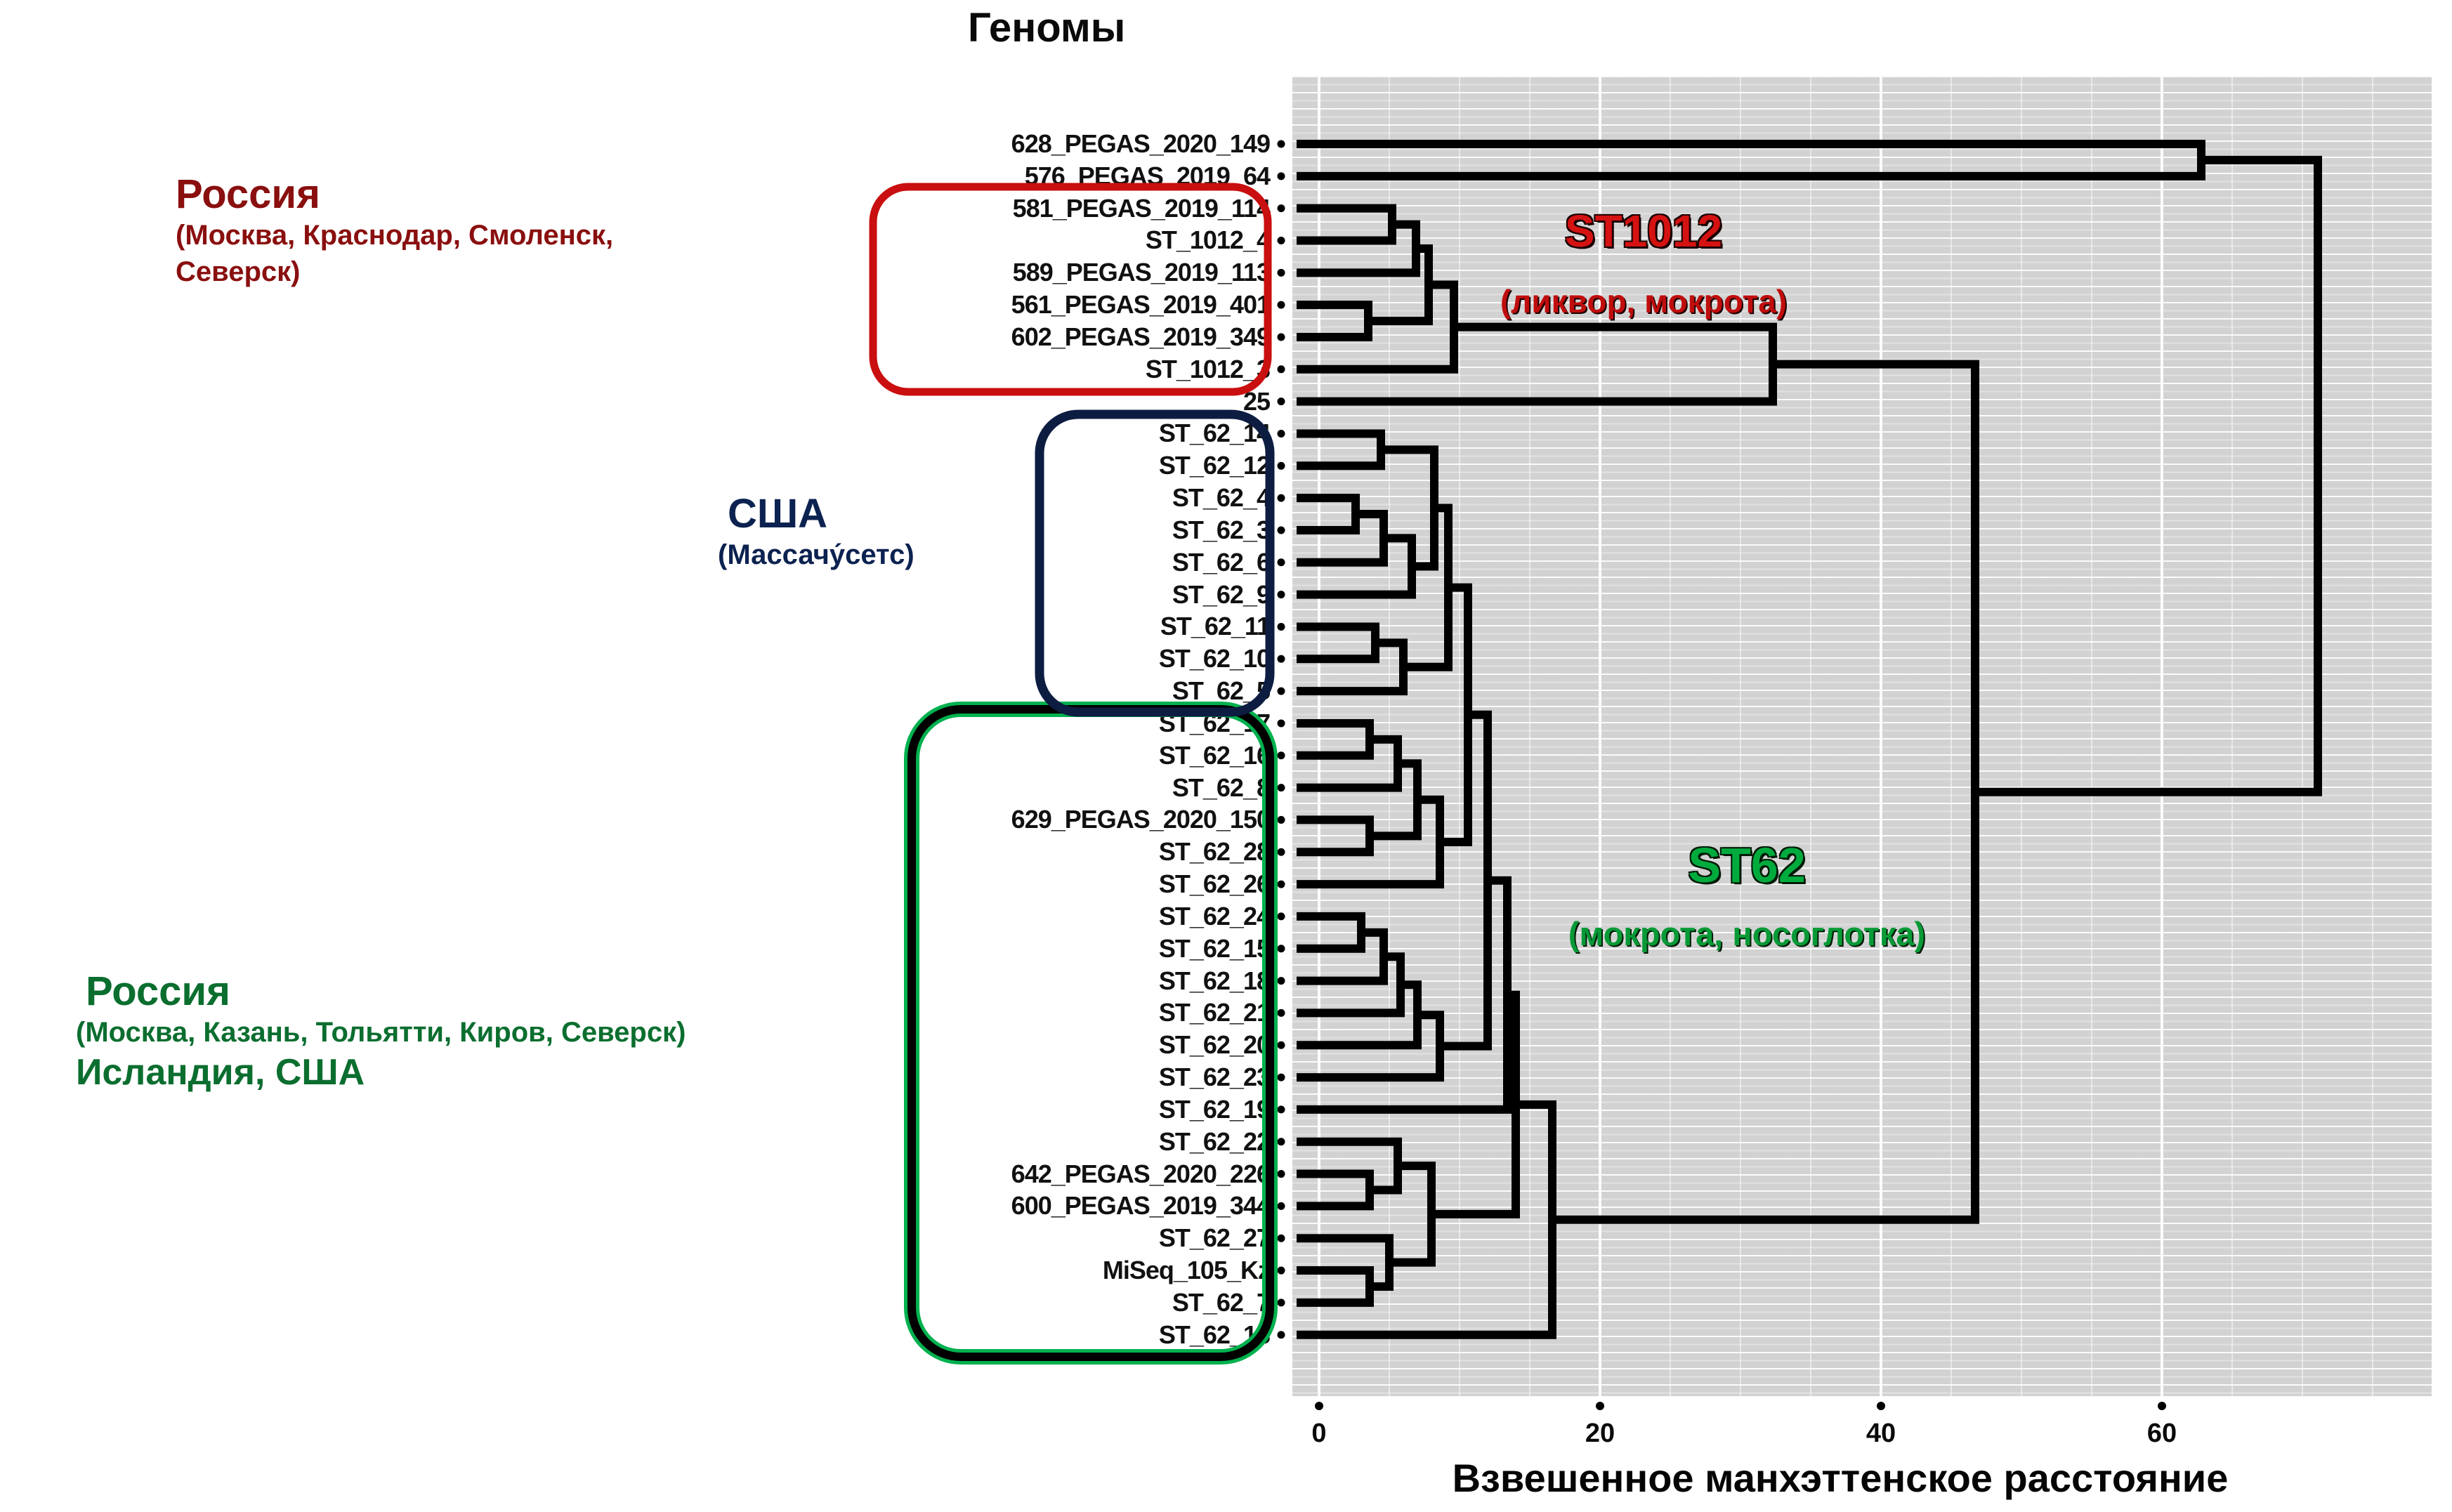 The width and height of the screenshot is (2452, 1512). I want to click on leaf-label: ST_62_8, so click(1221, 787).